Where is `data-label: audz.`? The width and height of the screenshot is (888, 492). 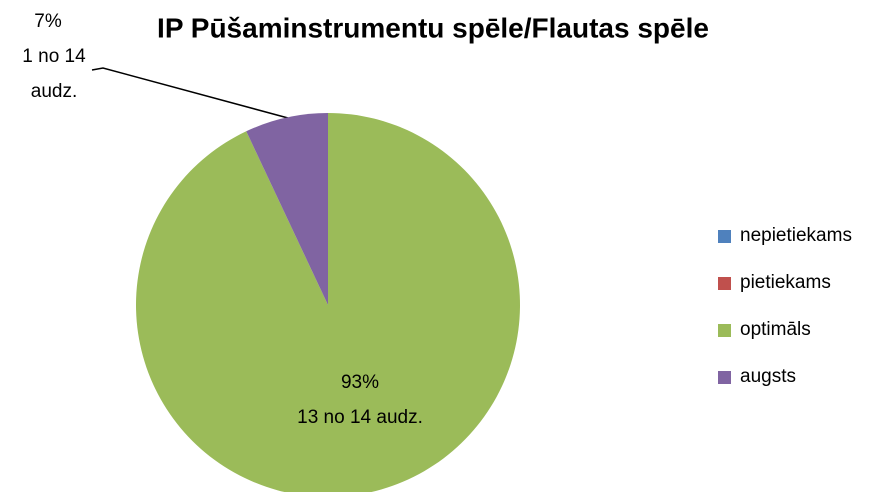
data-label: audz. is located at coordinates (54, 91).